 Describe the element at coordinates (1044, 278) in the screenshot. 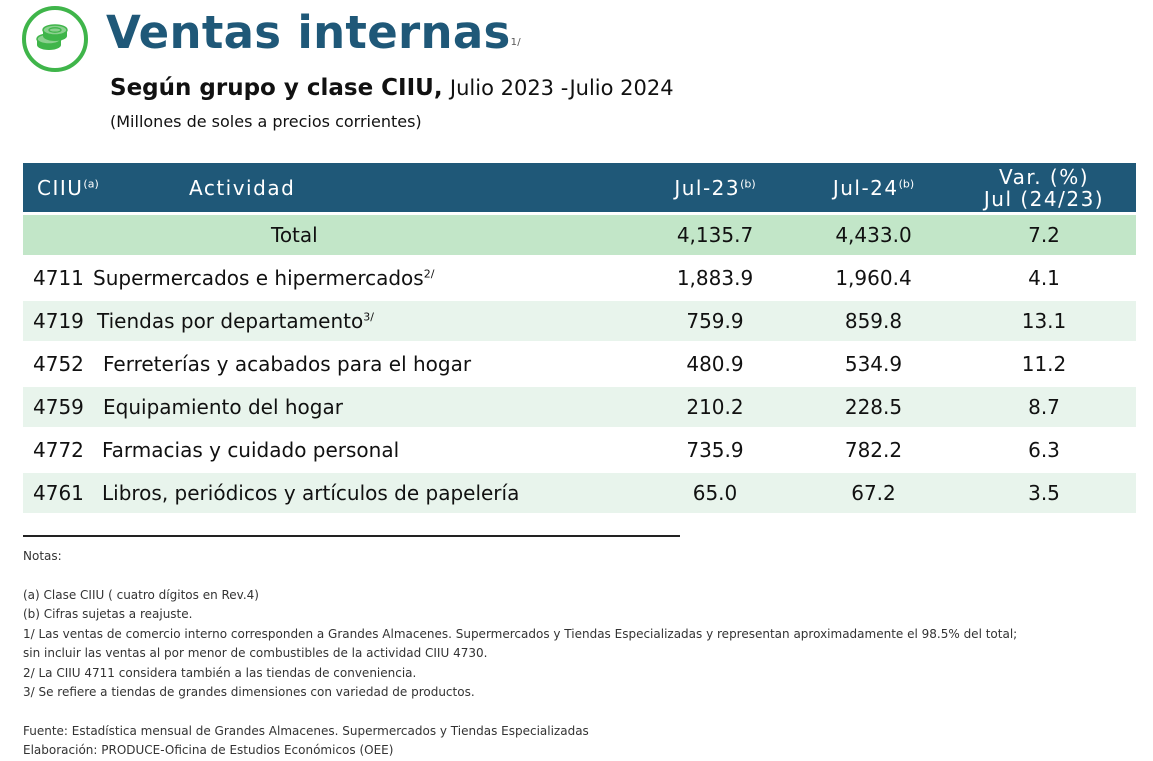

I see `row-var: 4.1` at that location.